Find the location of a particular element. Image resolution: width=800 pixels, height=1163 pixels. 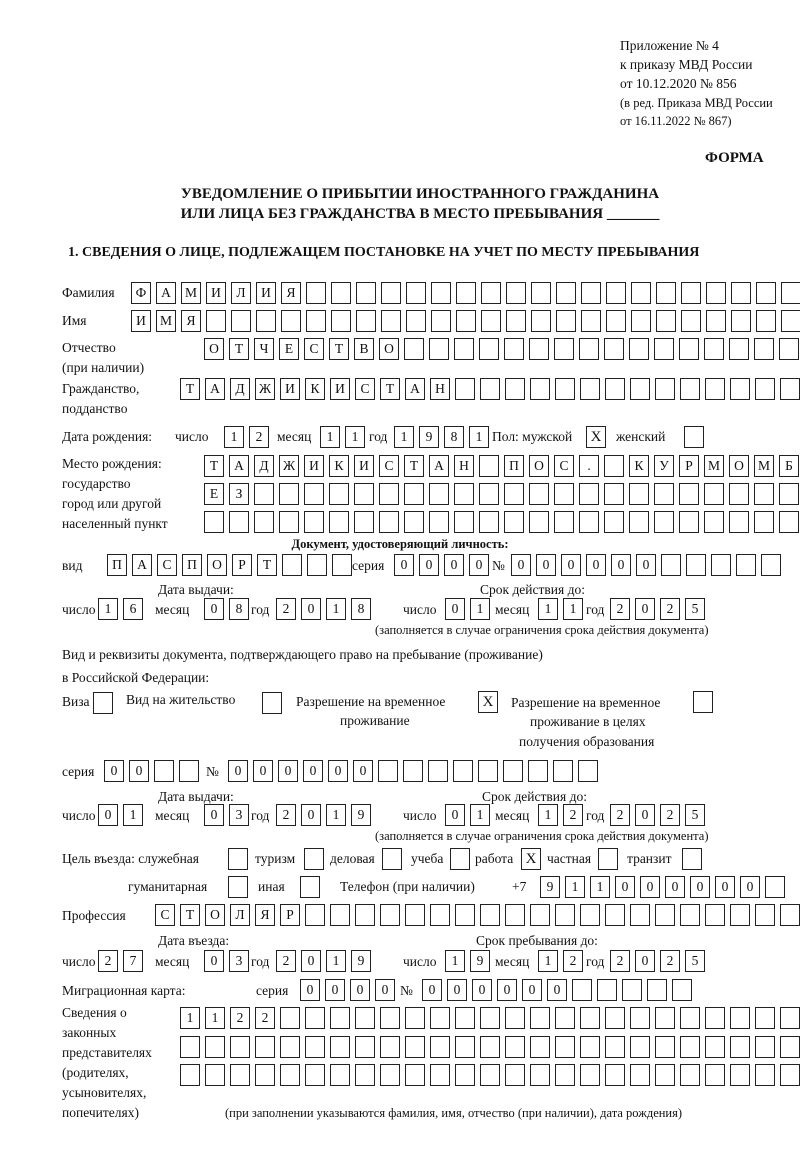

visa-checkbox is located at coordinates (103, 703).